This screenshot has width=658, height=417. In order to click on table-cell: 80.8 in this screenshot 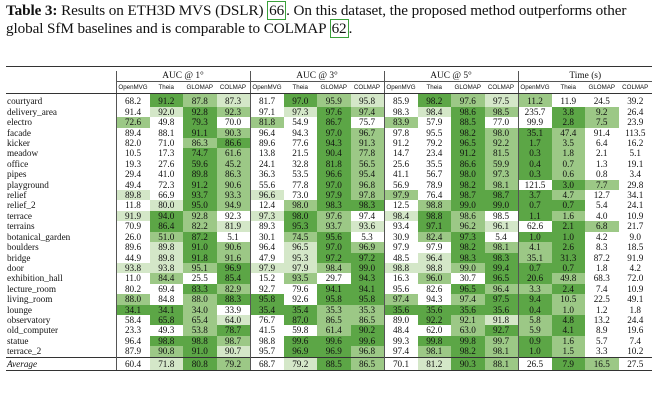, I will do `click(200, 363)`.